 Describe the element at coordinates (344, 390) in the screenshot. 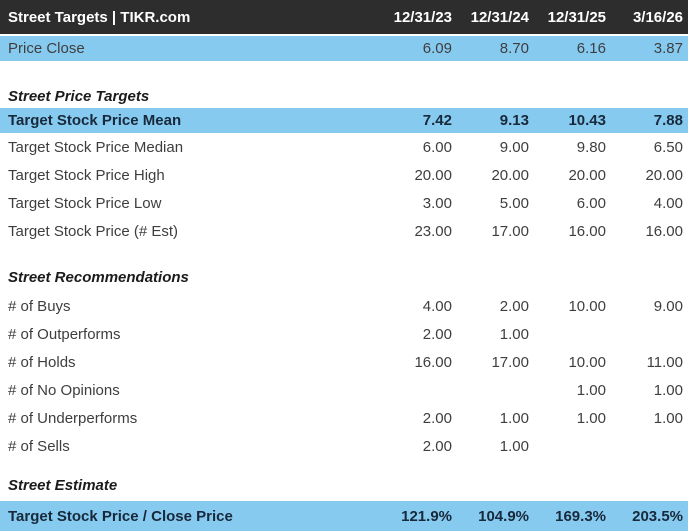

I see `table-row: # of No Opinions 1.00 1.00` at that location.